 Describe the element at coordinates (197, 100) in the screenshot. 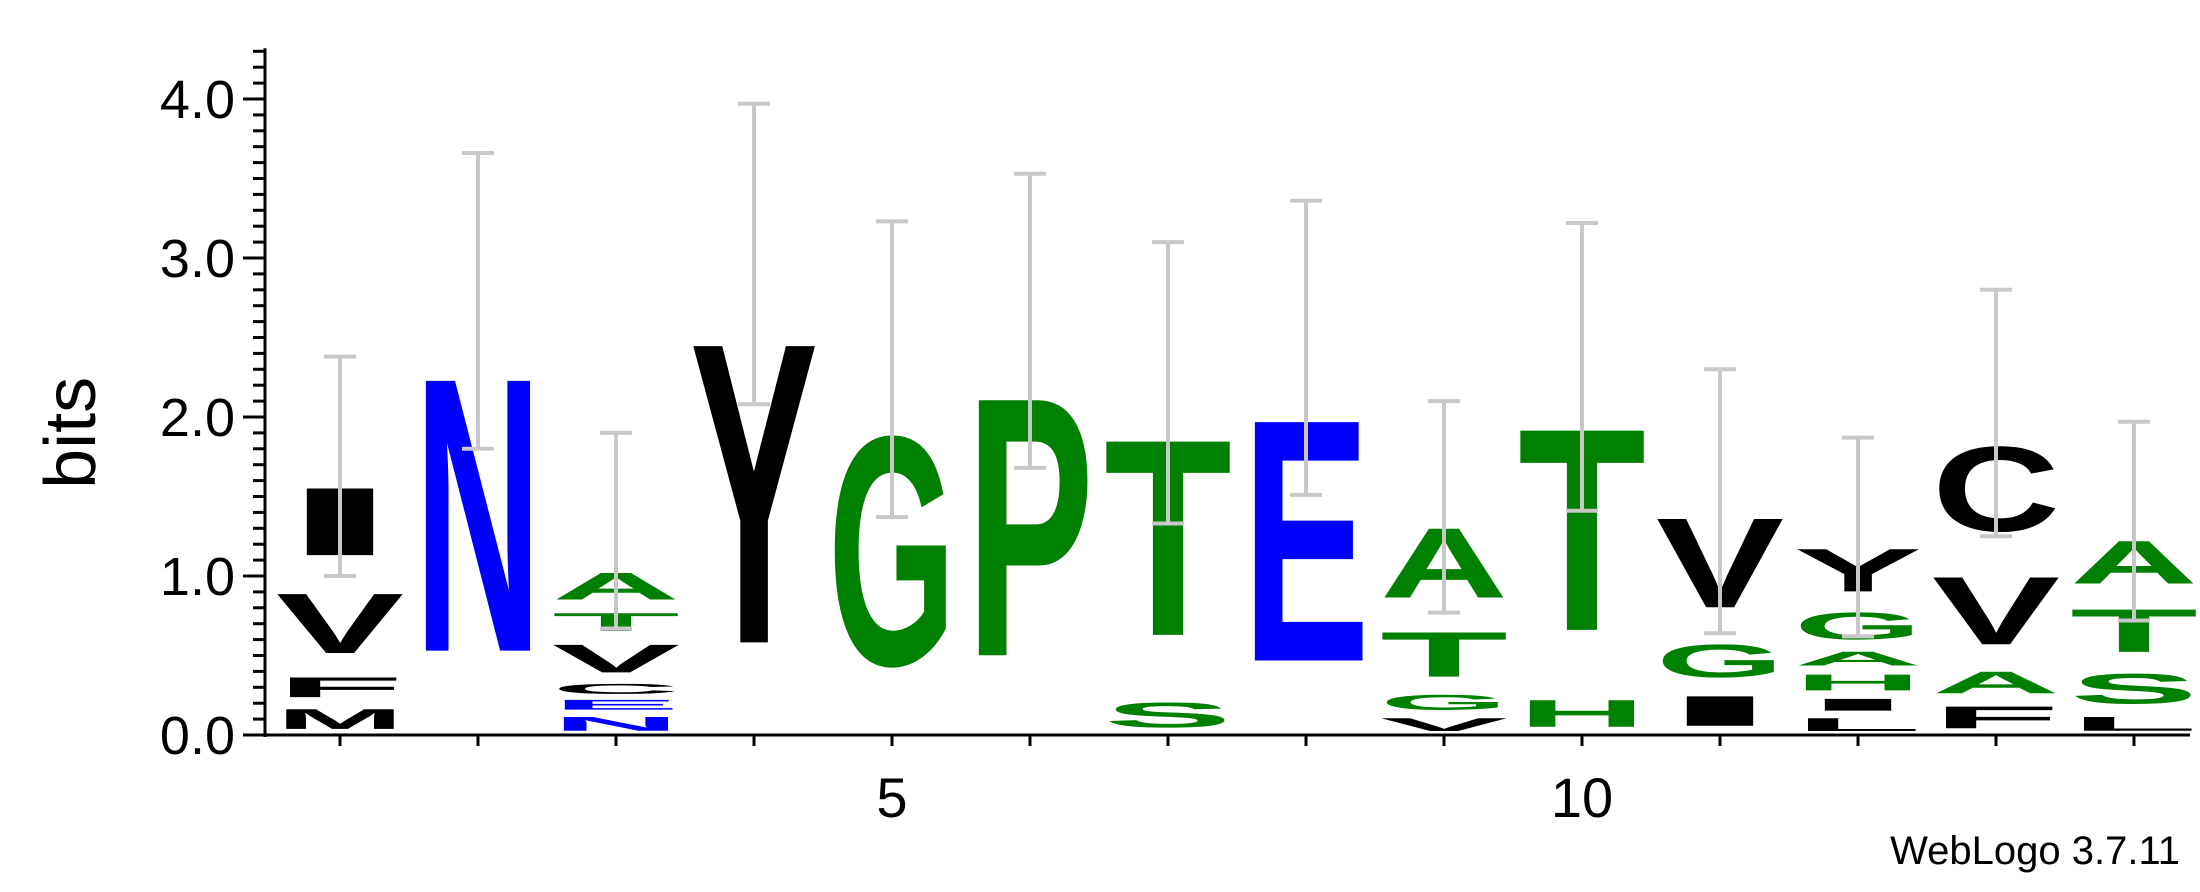

I see `y-tick-label: 4.0` at that location.